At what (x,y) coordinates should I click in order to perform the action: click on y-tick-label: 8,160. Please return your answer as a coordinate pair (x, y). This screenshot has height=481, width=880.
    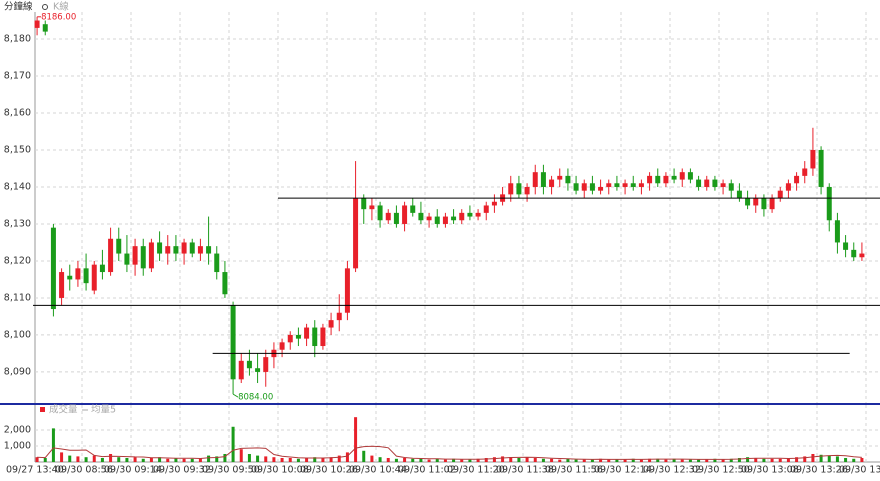
    Looking at the image, I should click on (17, 112).